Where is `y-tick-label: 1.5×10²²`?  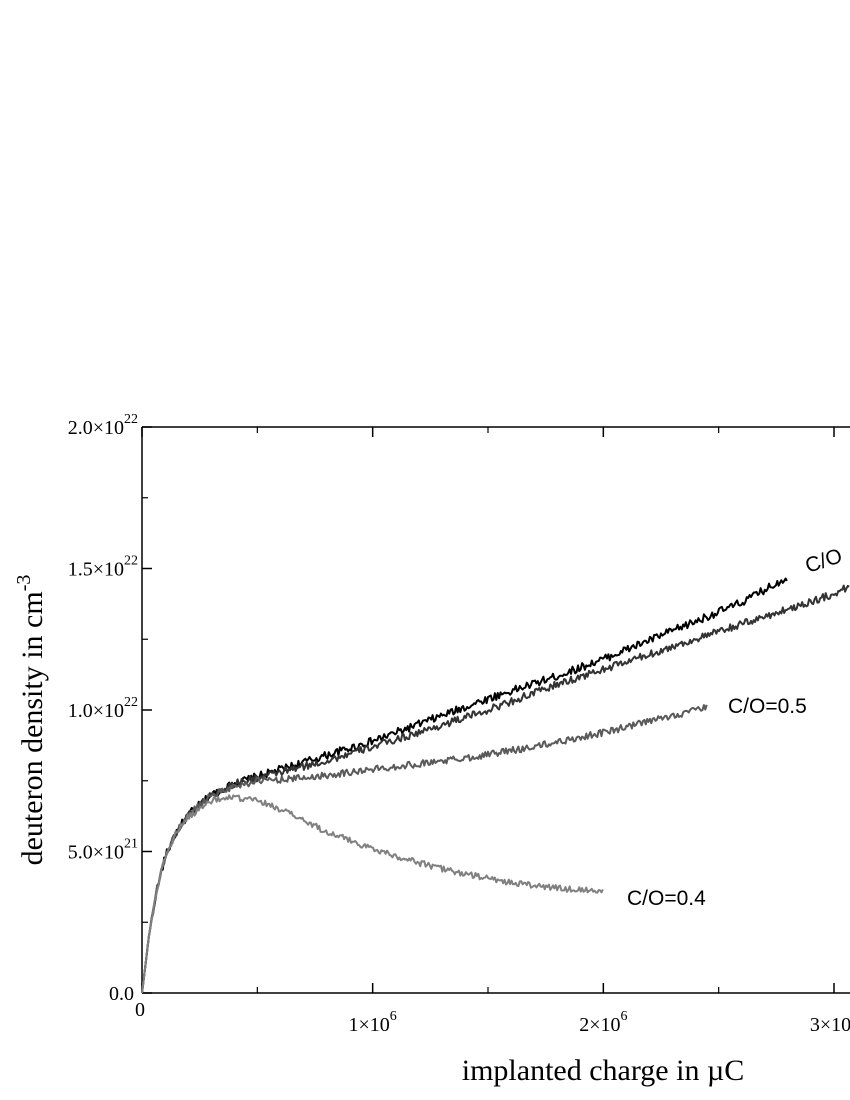 y-tick-label: 1.5×10²² is located at coordinates (103, 567).